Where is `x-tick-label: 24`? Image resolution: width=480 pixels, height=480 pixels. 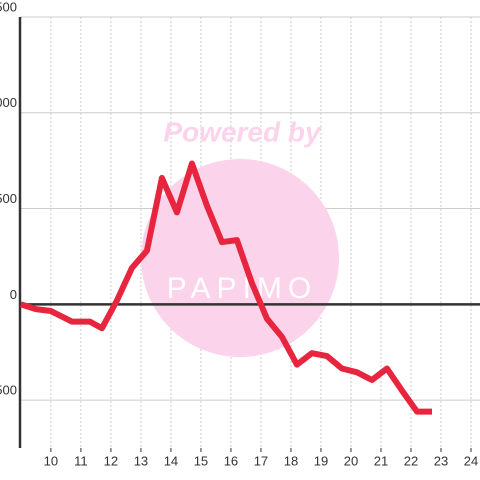
x-tick-label: 24 is located at coordinates (471, 460).